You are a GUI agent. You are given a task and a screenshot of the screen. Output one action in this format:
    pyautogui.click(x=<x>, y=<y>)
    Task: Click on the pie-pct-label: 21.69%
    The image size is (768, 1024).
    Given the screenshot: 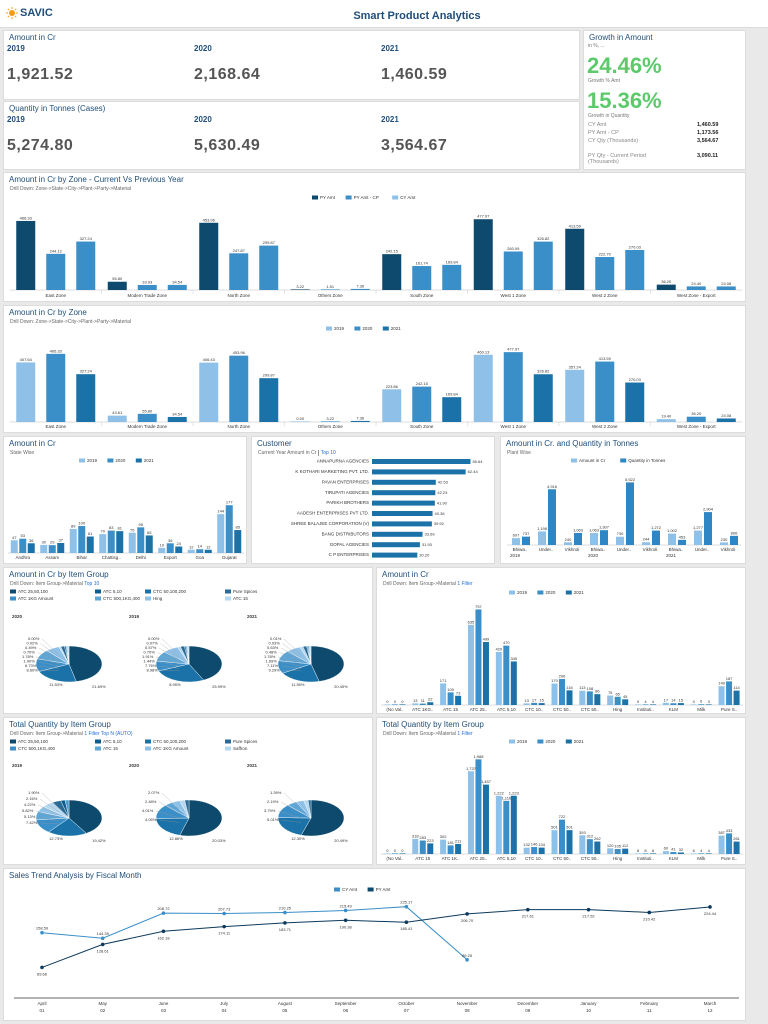 What is the action you would take?
    pyautogui.click(x=99, y=686)
    